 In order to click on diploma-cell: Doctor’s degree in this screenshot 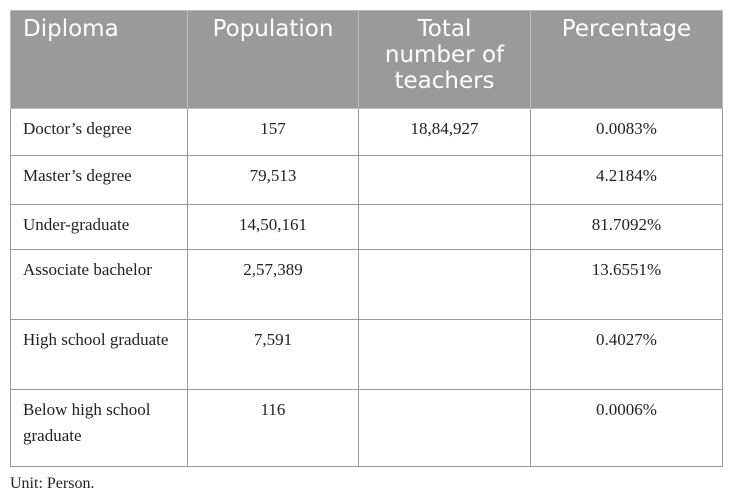, I will do `click(99, 132)`.